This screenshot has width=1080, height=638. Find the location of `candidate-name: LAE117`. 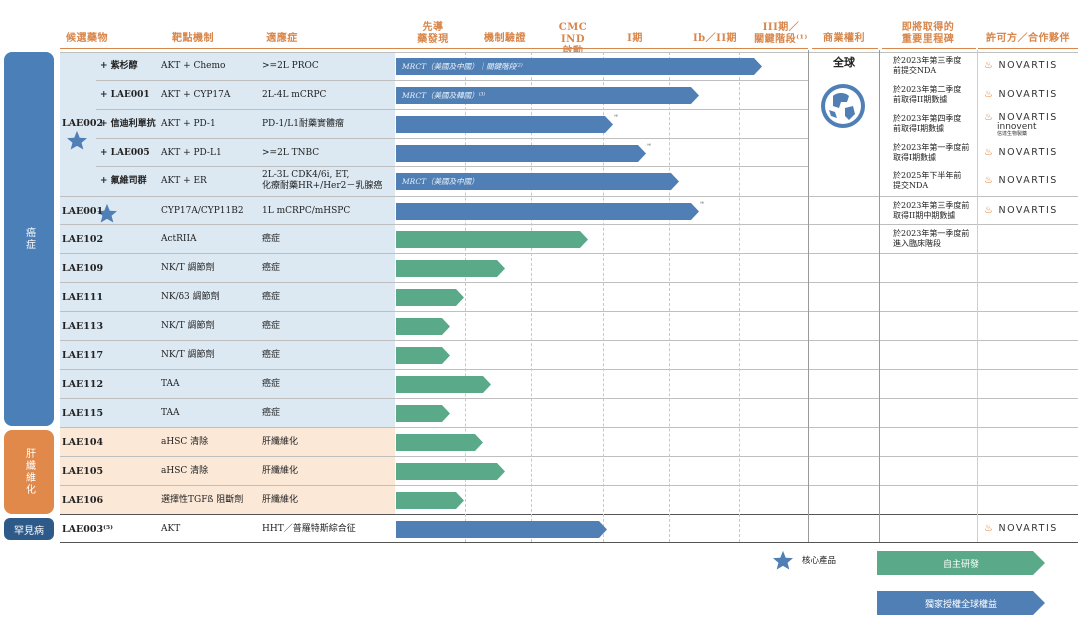

candidate-name: LAE117 is located at coordinates (83, 355).